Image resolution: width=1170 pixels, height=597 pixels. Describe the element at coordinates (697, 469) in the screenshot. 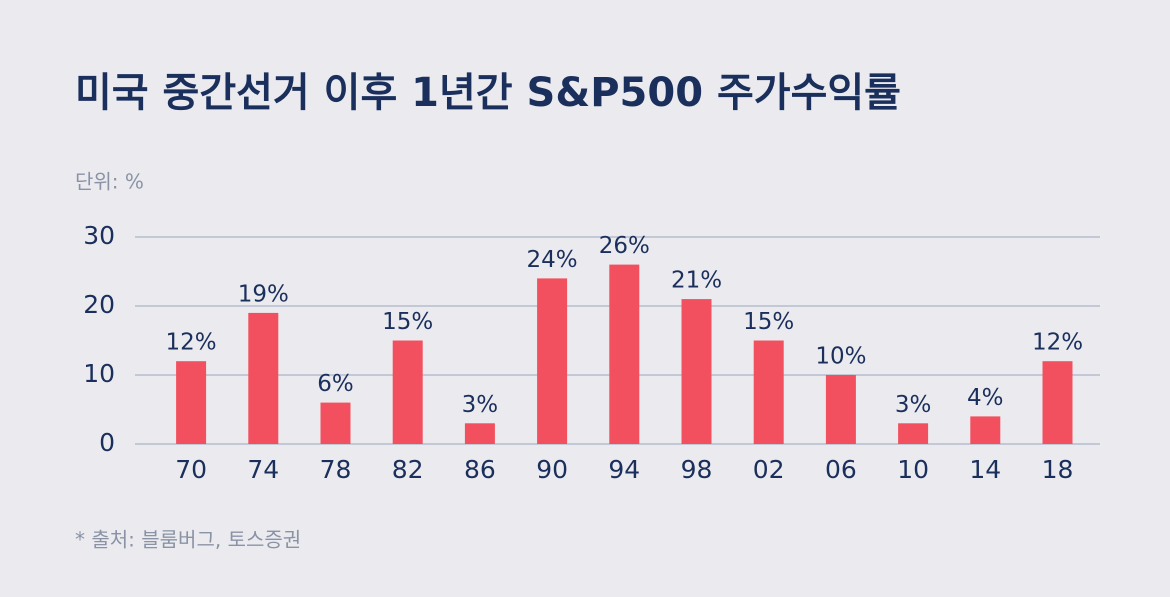

I see `x-tick-label: 98` at that location.